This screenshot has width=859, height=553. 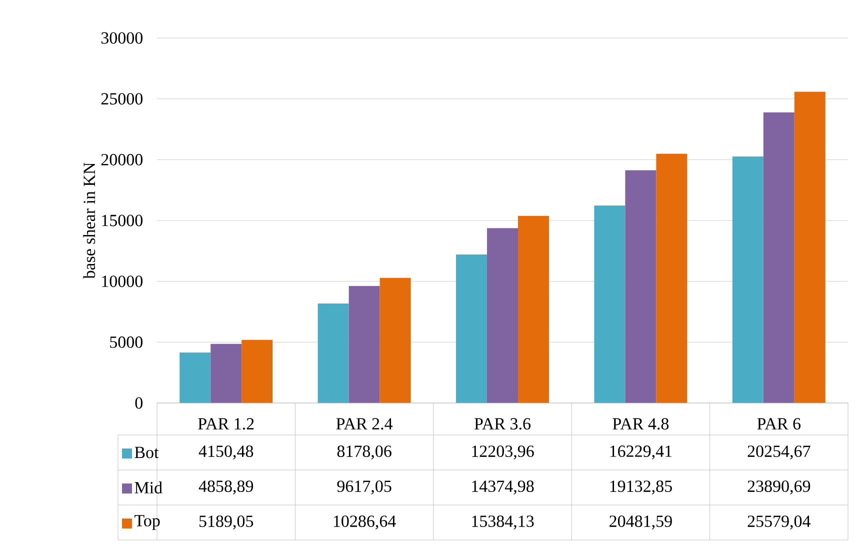 I want to click on data-label: 16229,41, so click(x=641, y=453).